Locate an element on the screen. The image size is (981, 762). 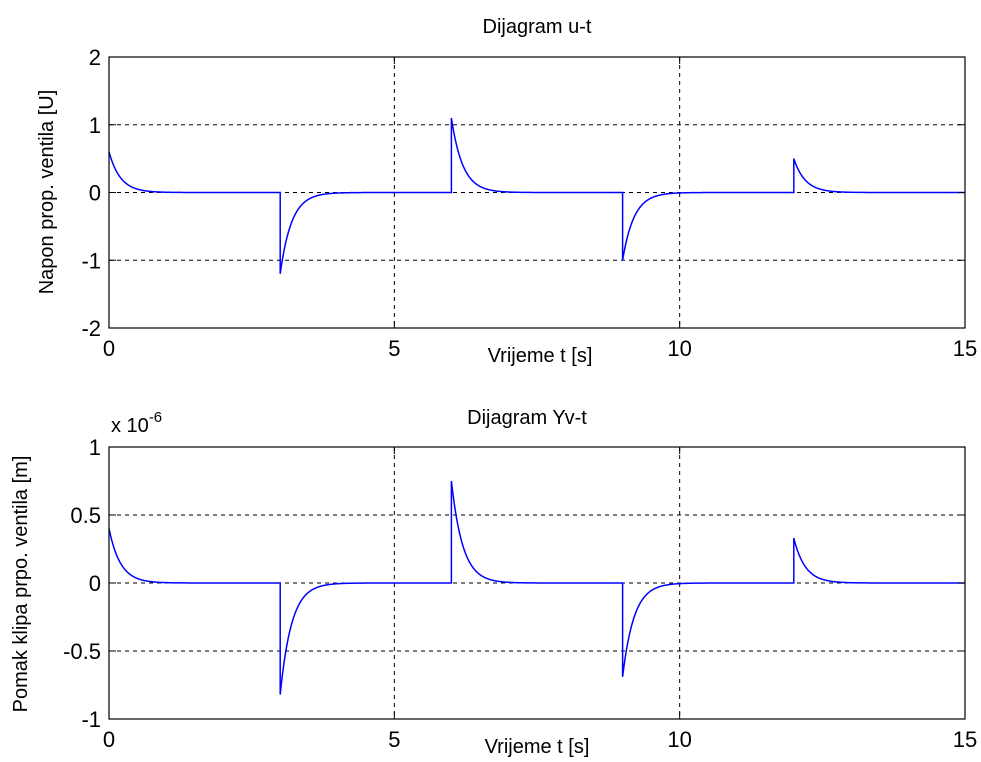
chart-title: Dijagram Yv-t is located at coordinates (527, 418).